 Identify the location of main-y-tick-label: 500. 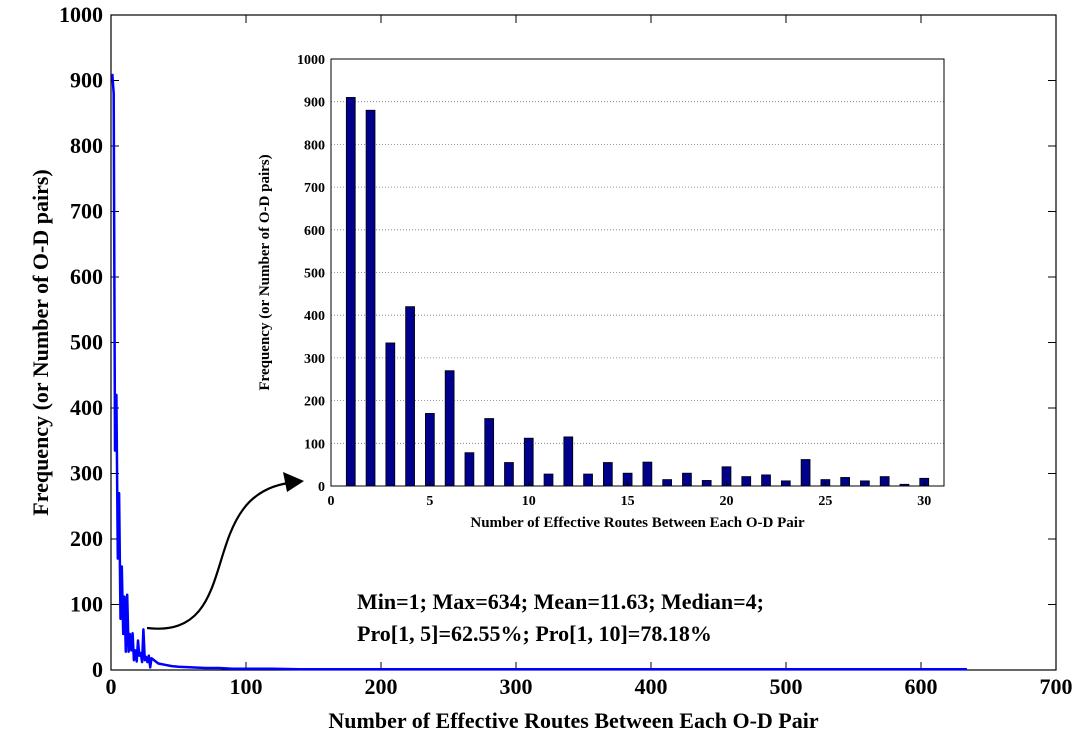
(86, 342).